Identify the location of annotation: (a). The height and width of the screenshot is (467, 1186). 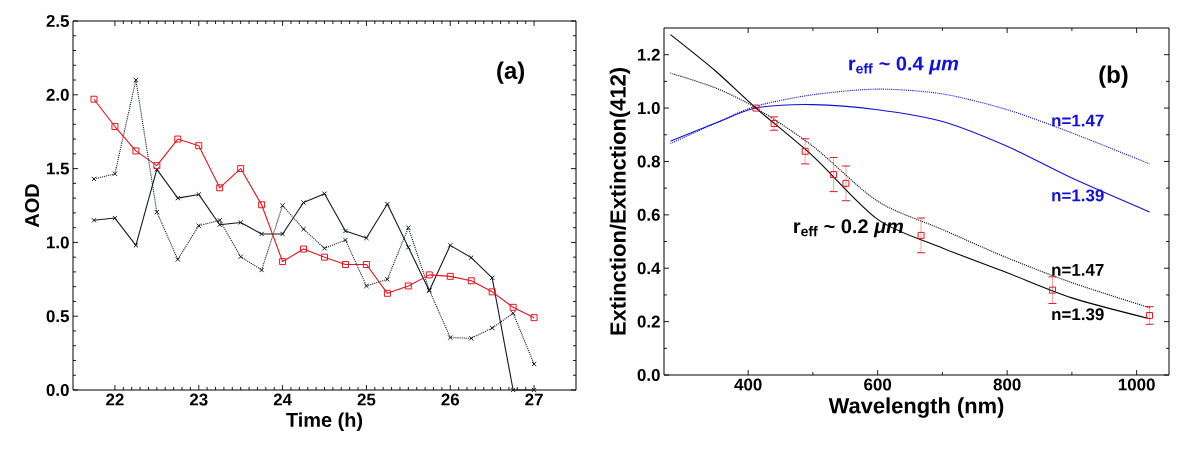
(511, 72).